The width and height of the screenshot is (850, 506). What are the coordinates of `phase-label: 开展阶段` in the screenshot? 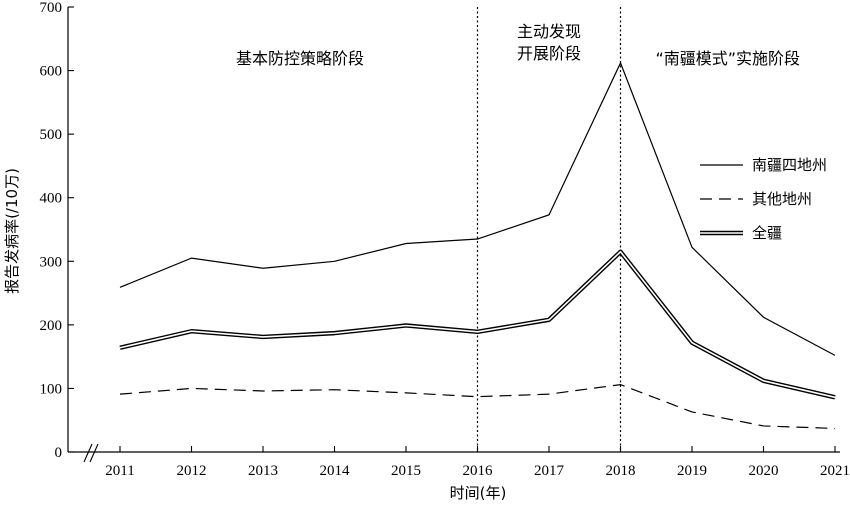 It's located at (549, 53).